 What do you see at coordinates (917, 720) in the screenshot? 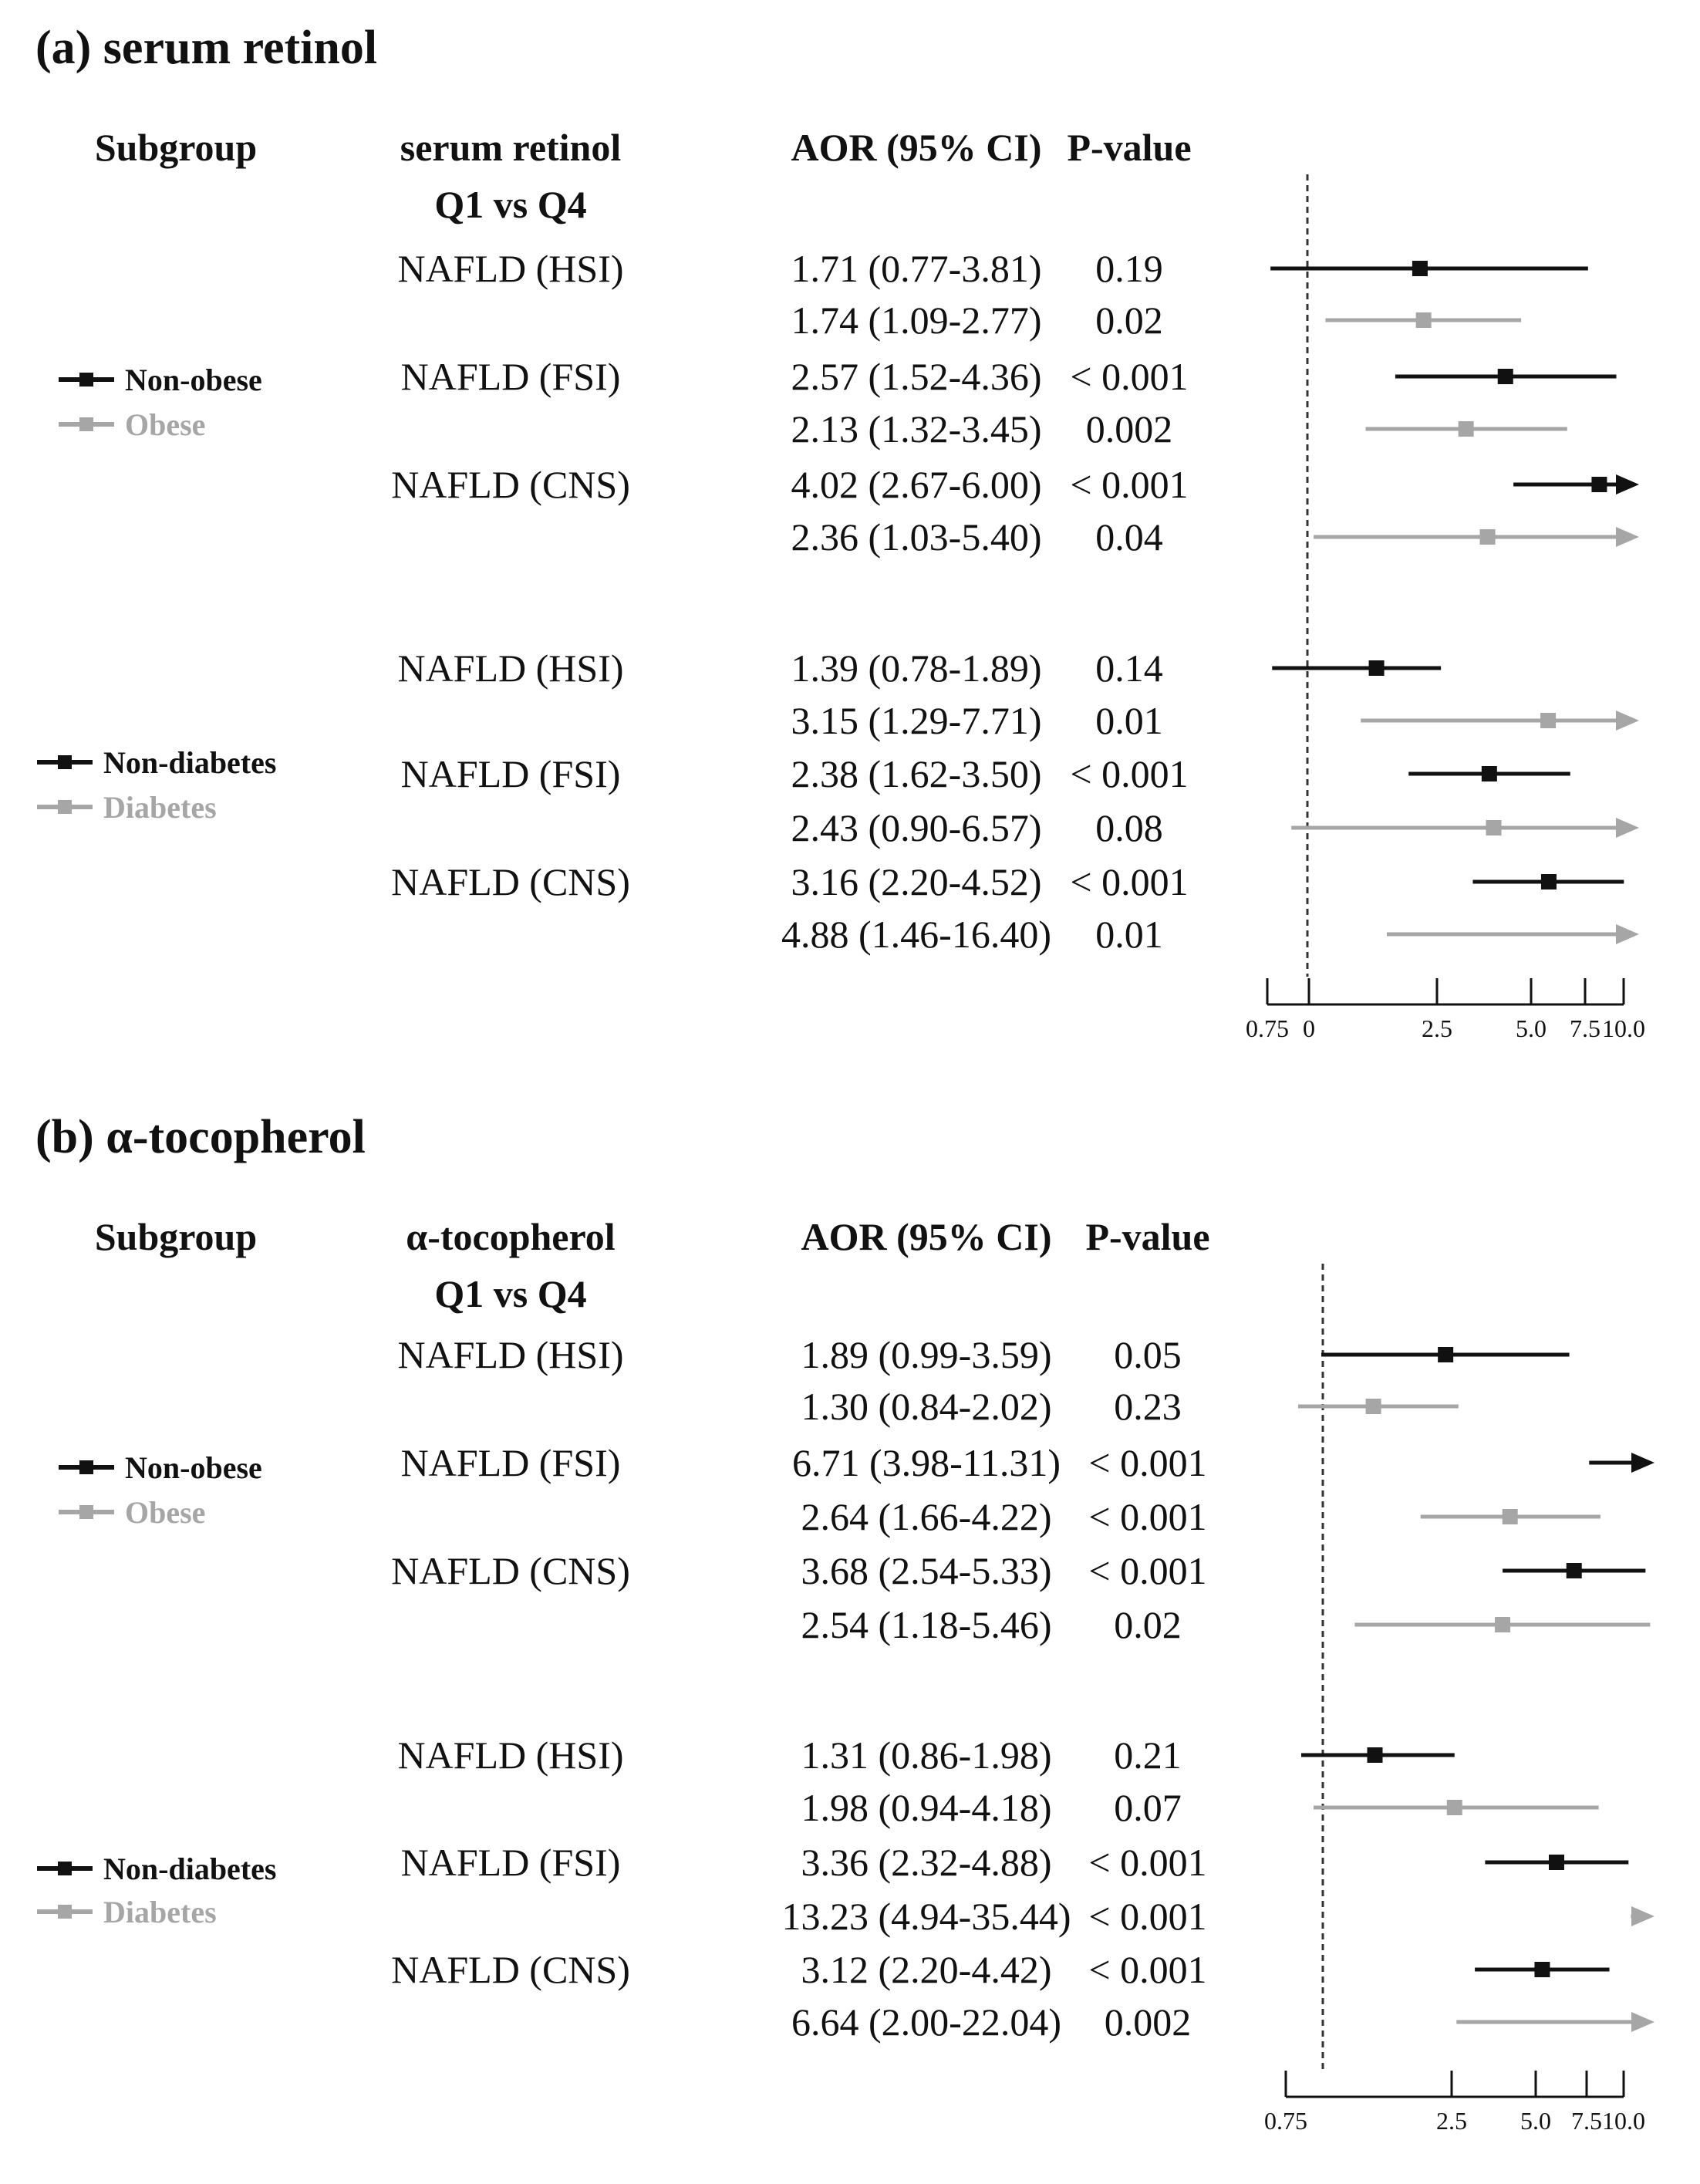
I see `aor-text: 3.15 (1.29-7.71)` at bounding box center [917, 720].